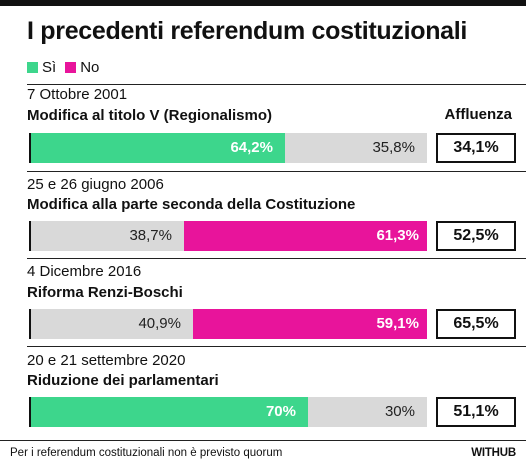  I want to click on referendum-date: 25 e 26 giugno 2006, so click(95, 184).